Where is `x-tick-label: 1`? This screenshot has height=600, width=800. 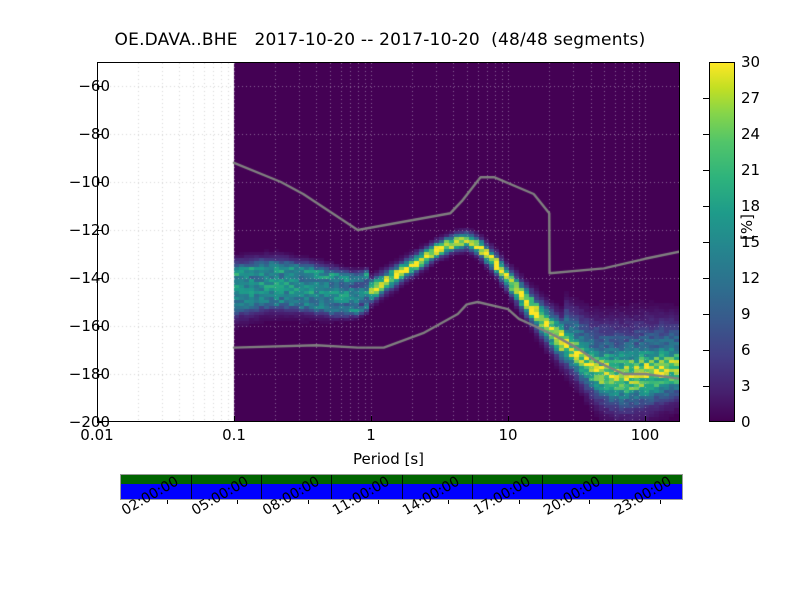
x-tick-label: 1 is located at coordinates (371, 435).